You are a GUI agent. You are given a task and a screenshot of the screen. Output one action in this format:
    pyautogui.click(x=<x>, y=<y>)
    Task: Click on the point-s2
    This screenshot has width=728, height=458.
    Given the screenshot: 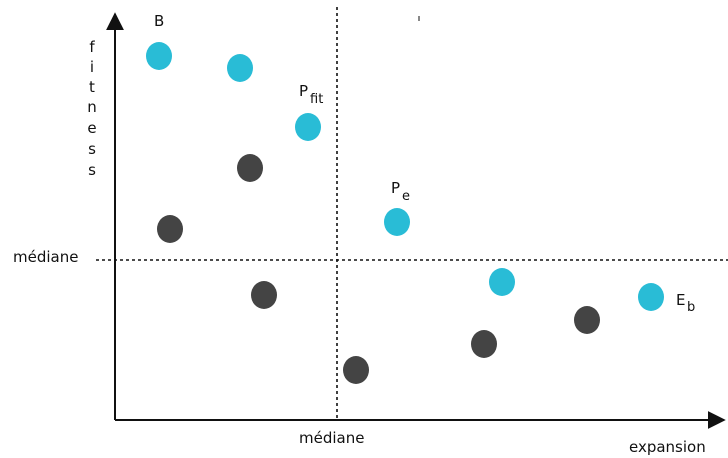 What is the action you would take?
    pyautogui.click(x=240, y=68)
    